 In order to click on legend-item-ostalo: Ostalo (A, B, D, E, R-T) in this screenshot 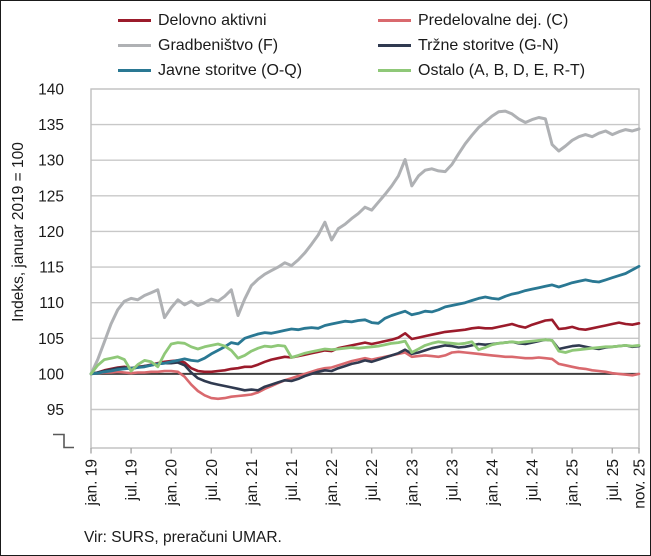, I will do `click(481, 70)`.